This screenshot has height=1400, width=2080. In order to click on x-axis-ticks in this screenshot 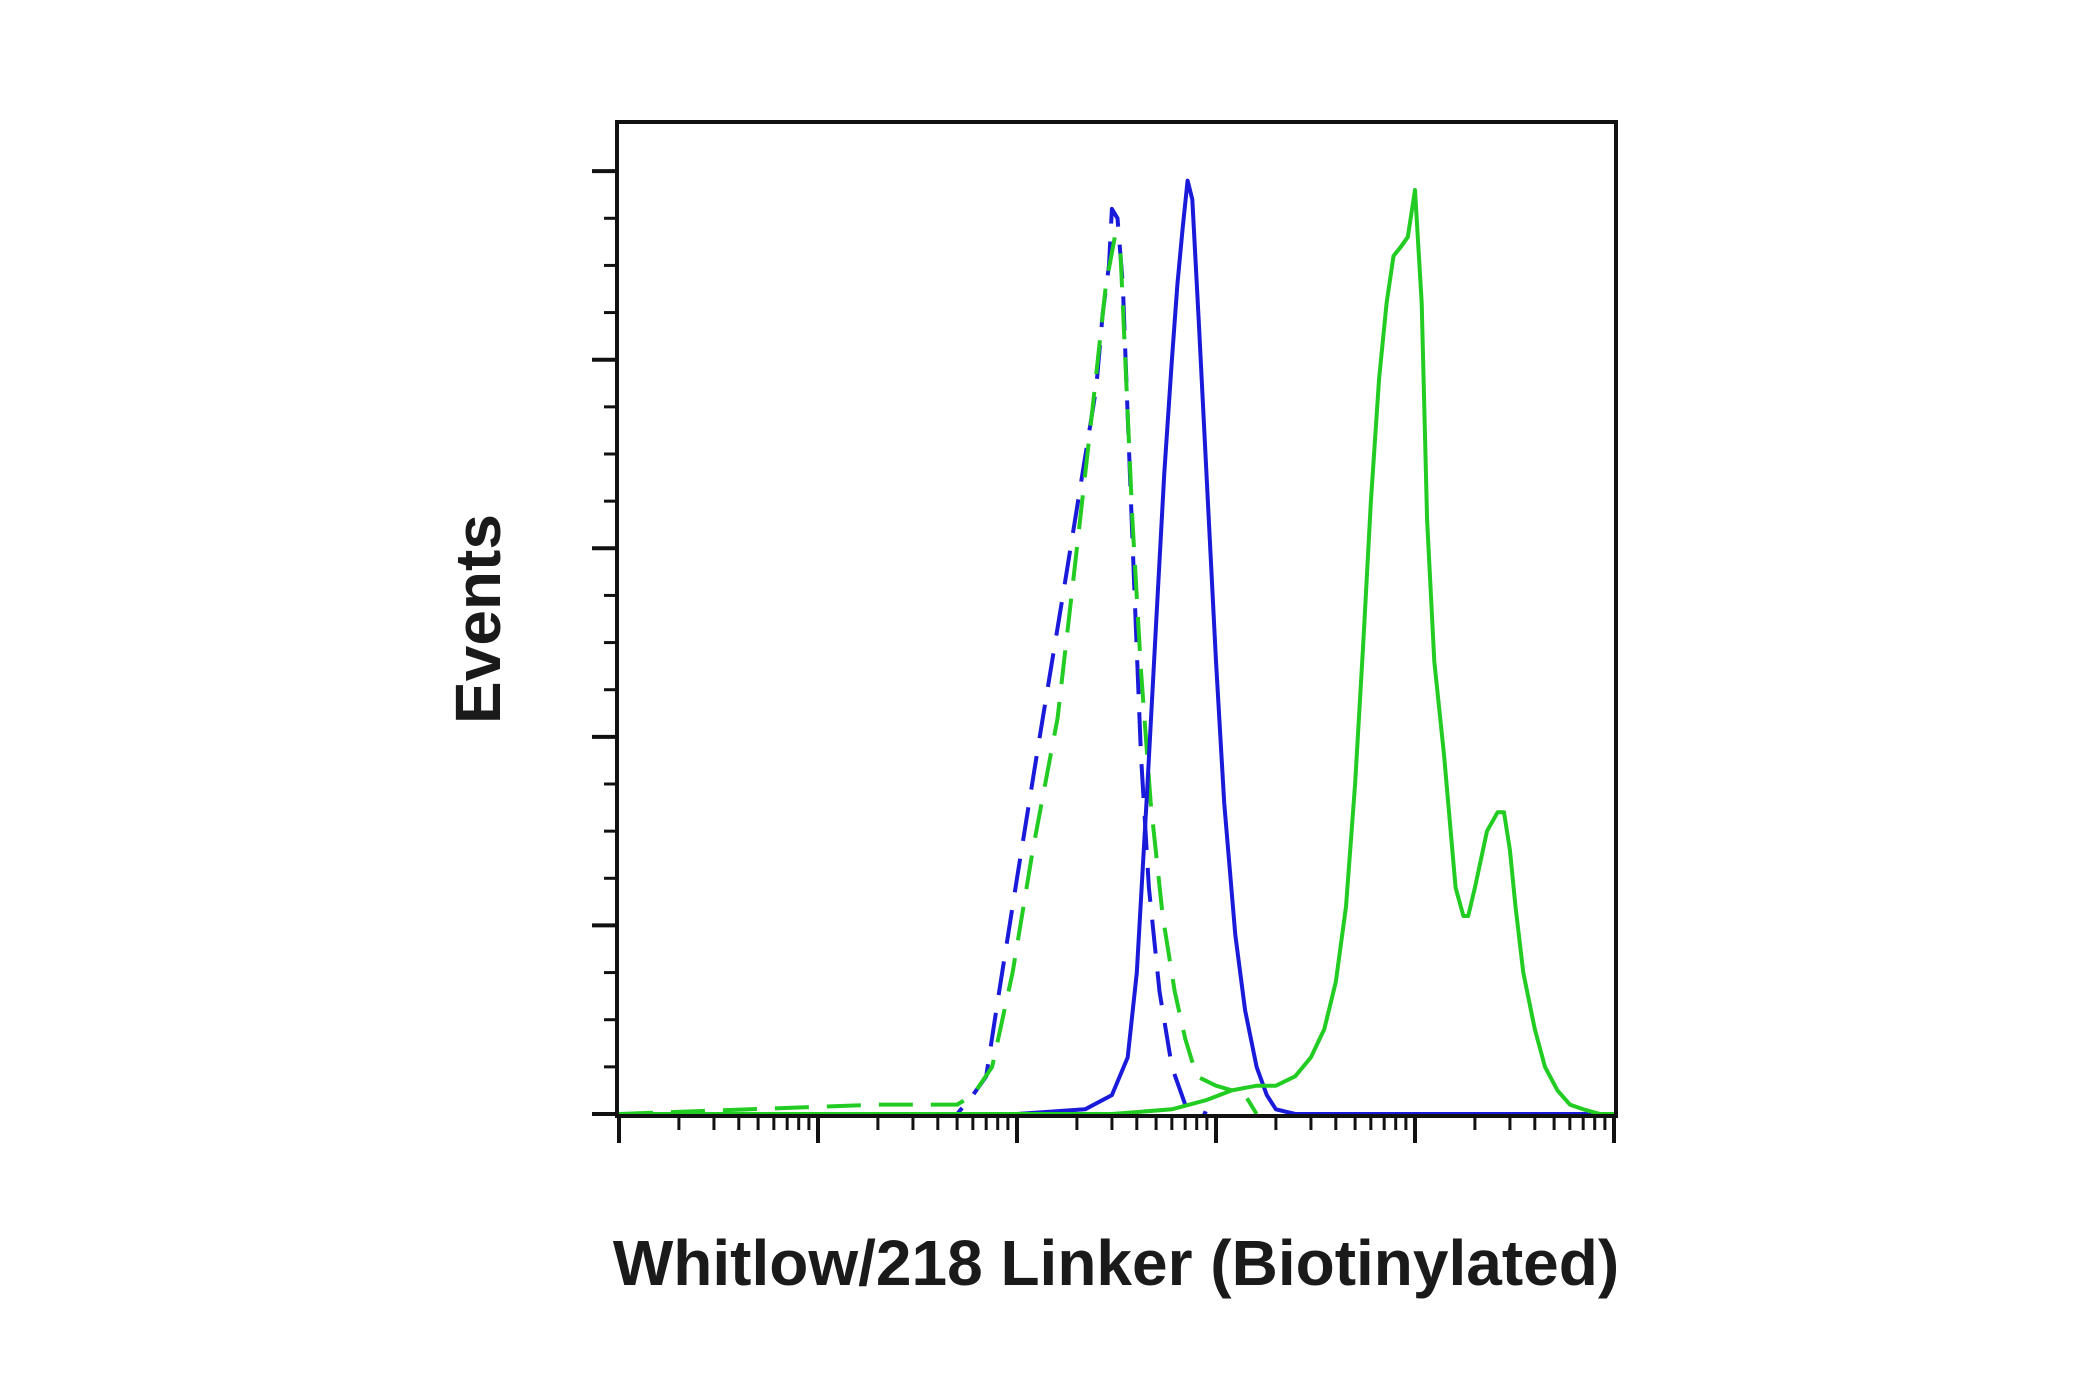, I will do `click(1116, 1129)`.